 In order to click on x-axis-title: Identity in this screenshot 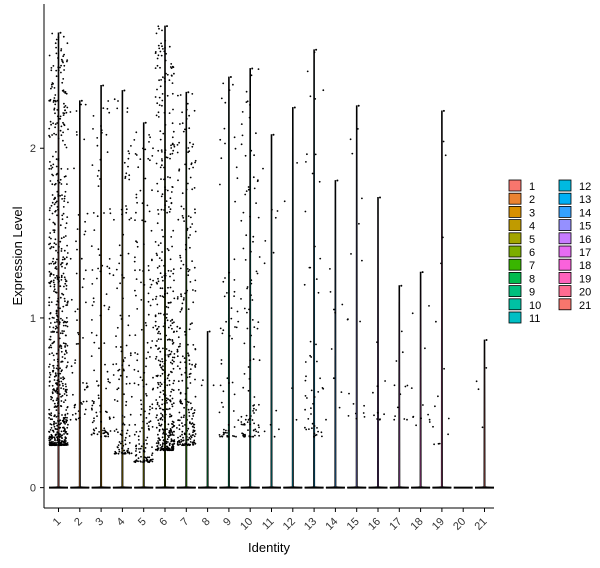, I will do `click(269, 547)`.